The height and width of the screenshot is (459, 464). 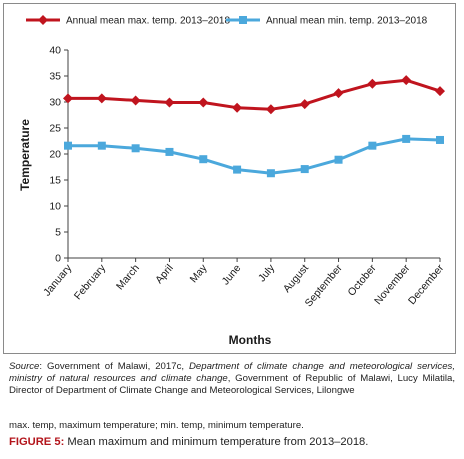 I want to click on x-tick-label: April, so click(x=164, y=274).